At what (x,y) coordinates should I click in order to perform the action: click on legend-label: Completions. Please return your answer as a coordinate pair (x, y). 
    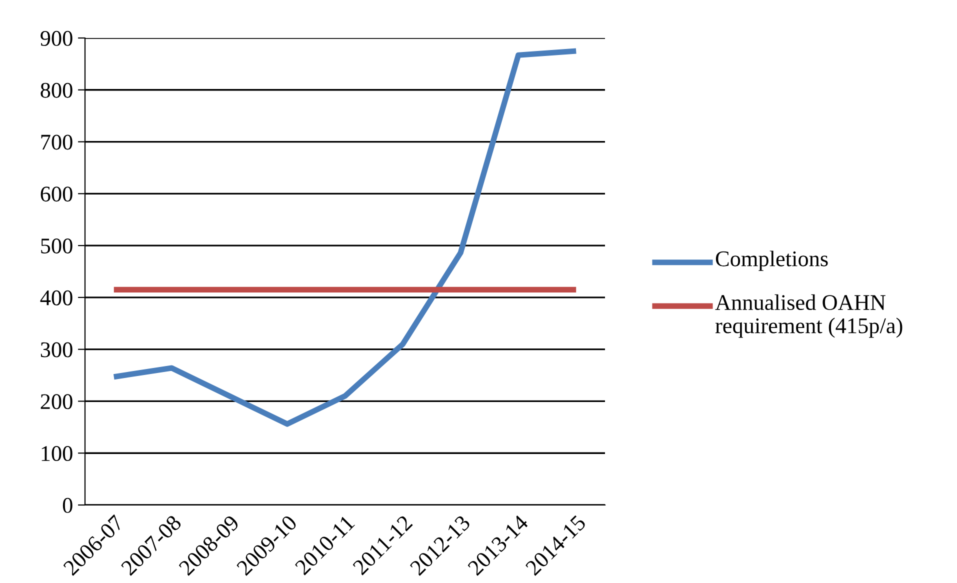
    Looking at the image, I should click on (772, 260).